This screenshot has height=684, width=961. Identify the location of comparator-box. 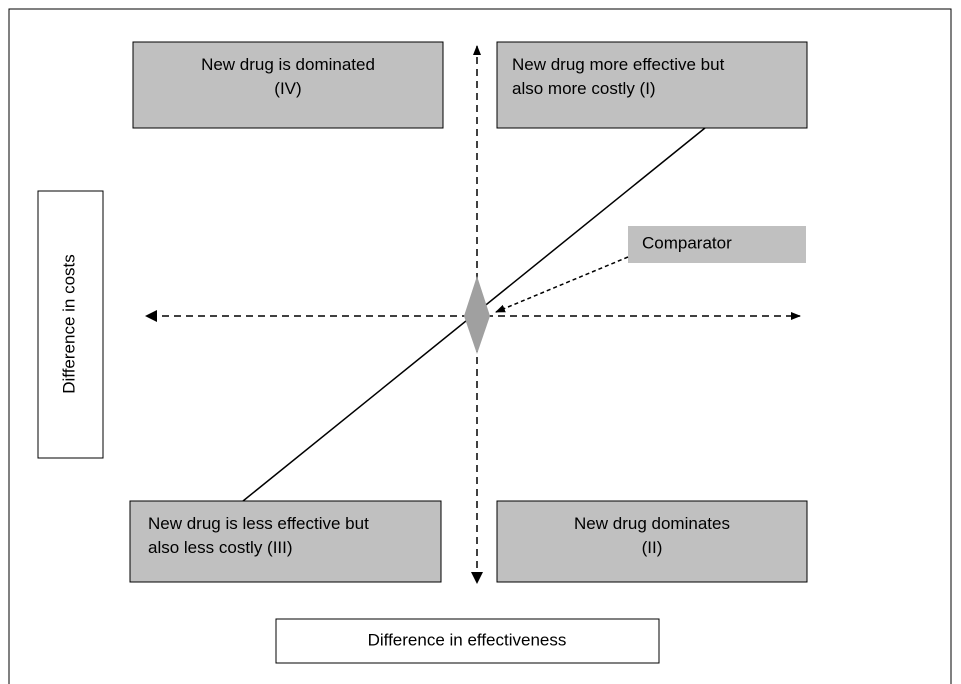
(717, 244).